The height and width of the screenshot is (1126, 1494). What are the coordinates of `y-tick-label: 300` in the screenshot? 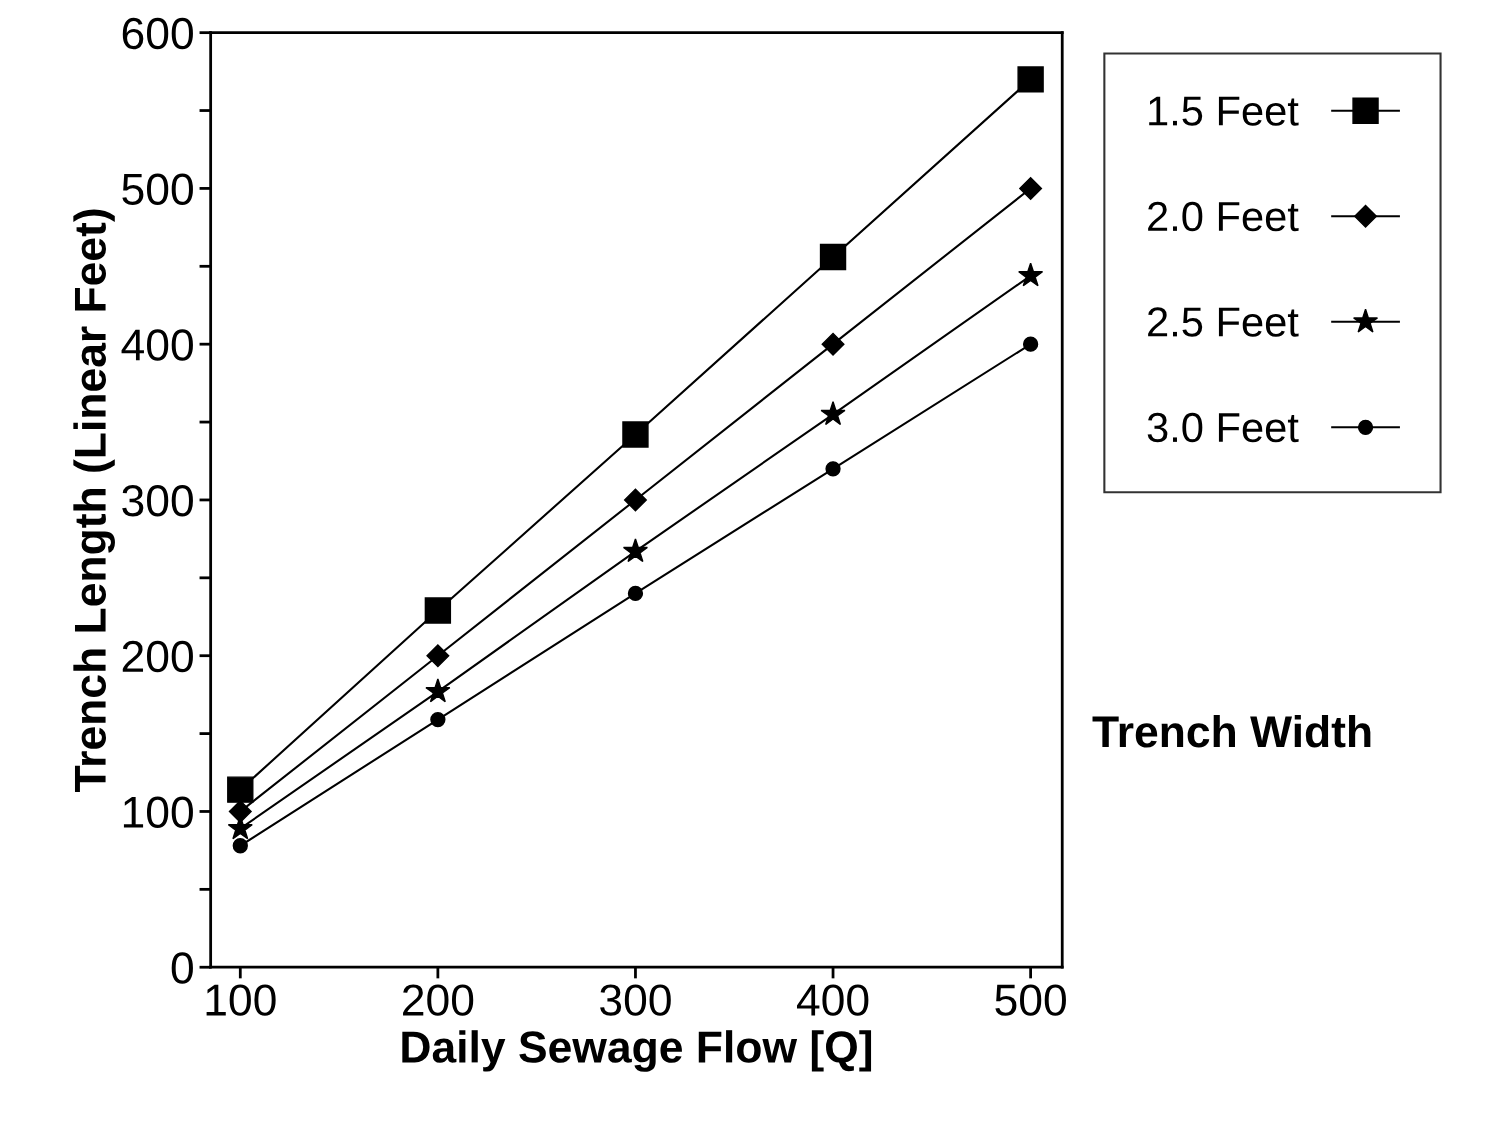 It's located at (157, 501).